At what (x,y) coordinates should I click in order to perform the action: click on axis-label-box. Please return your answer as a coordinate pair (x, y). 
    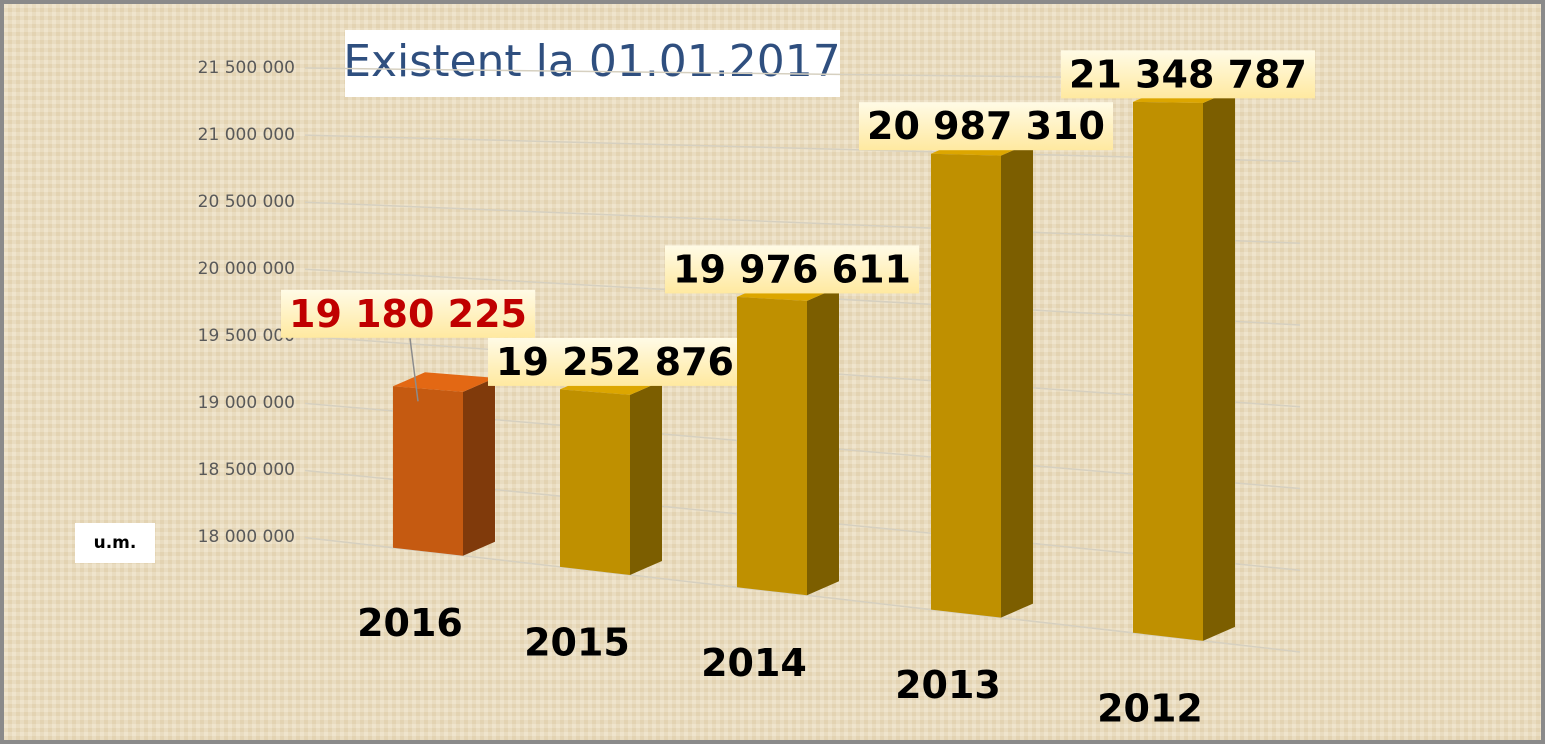
    Looking at the image, I should click on (115, 543).